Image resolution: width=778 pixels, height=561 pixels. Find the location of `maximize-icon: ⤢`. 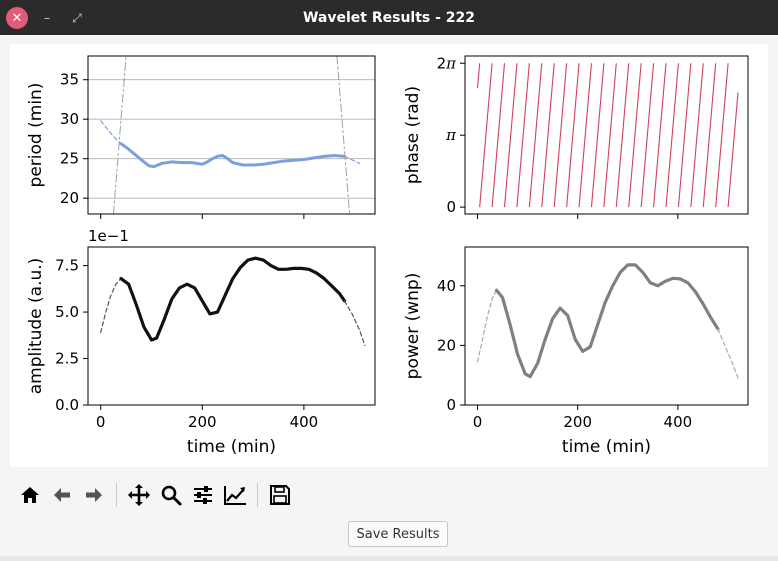

maximize-icon: ⤢ is located at coordinates (77, 17).